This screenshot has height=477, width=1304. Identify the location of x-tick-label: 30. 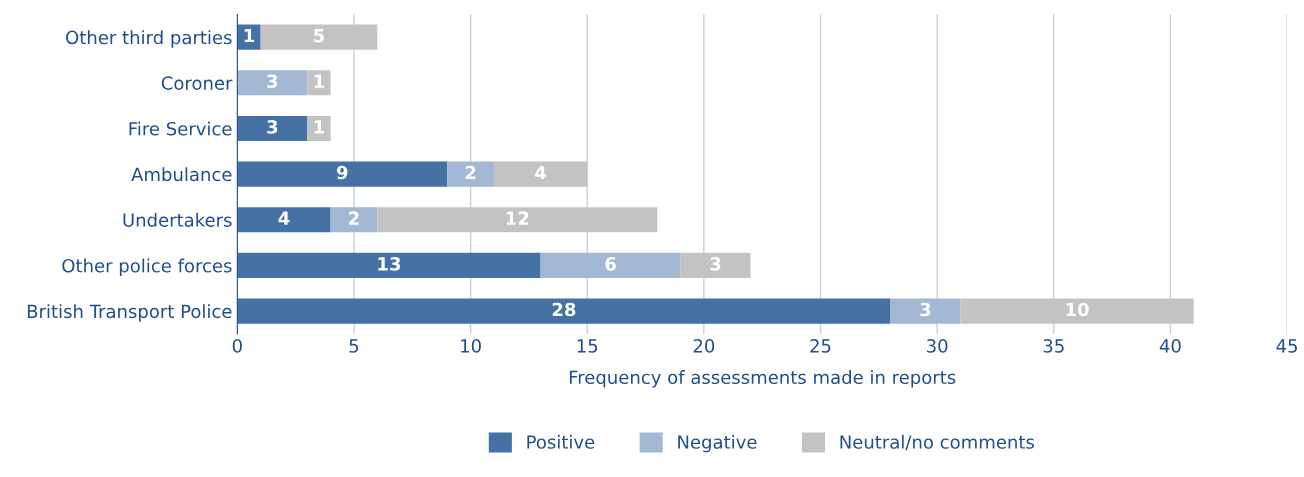
(937, 346).